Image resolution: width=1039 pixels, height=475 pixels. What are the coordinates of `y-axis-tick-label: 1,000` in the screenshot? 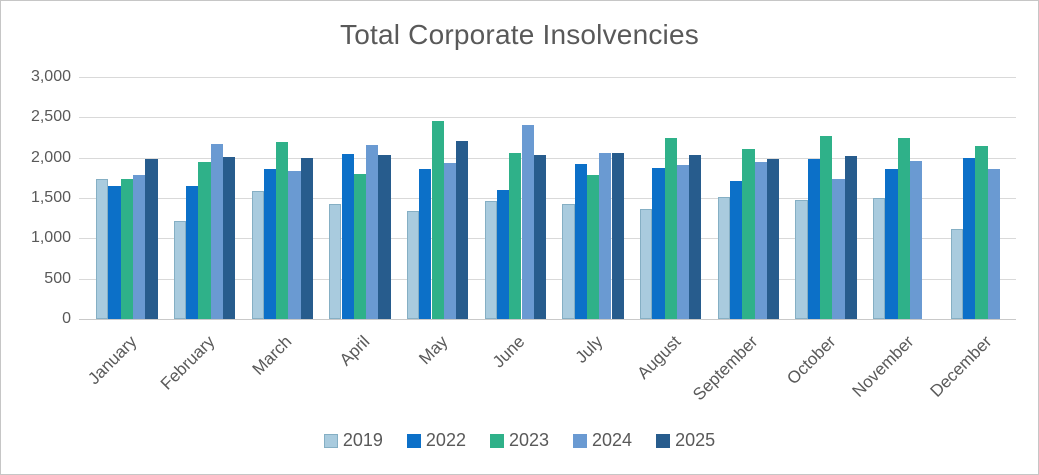 It's located at (50, 238).